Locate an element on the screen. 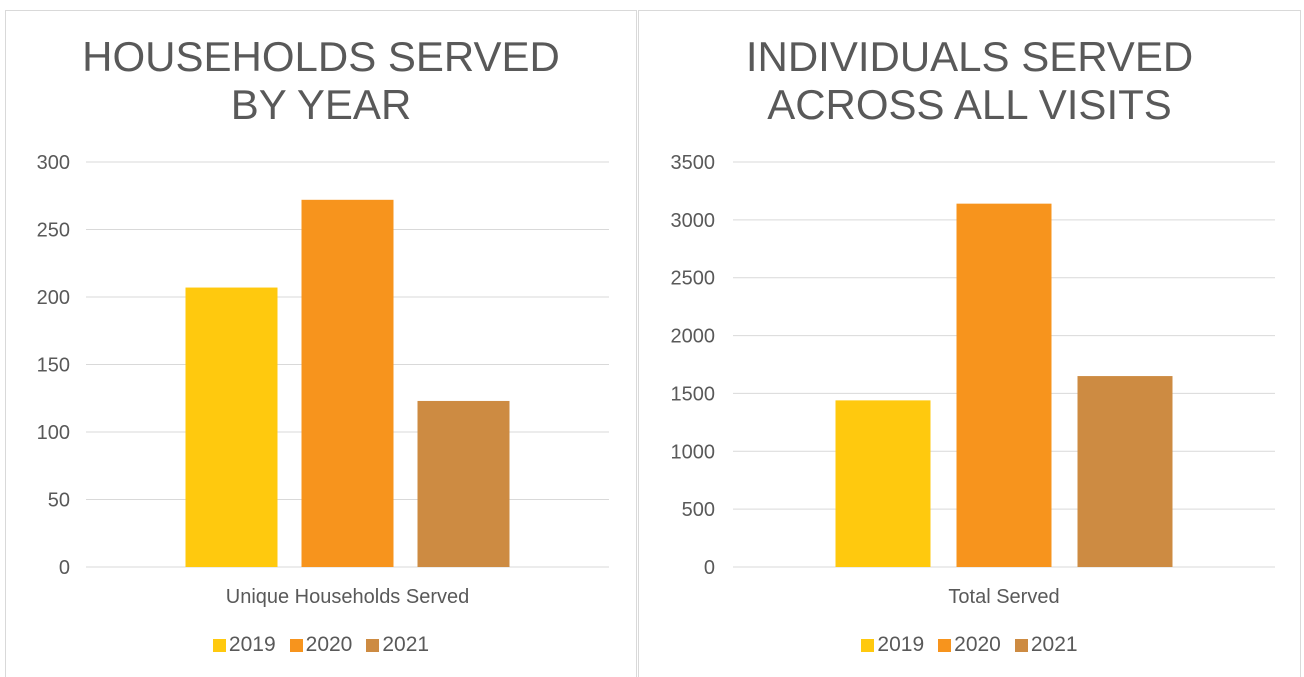  chart-title: HOUSEHOLDS SERVED BY YEAR is located at coordinates (321, 81).